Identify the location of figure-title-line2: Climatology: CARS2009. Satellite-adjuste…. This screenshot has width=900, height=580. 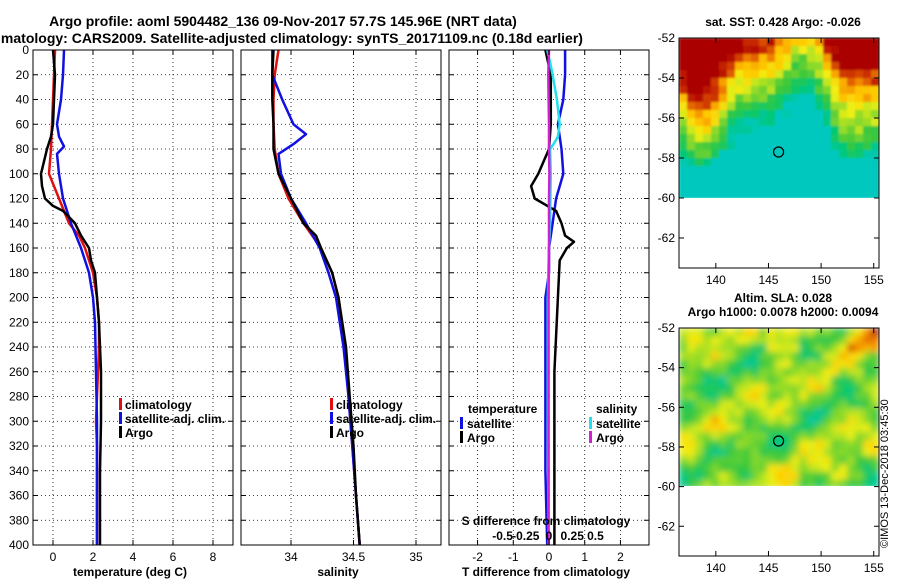
(291, 38).